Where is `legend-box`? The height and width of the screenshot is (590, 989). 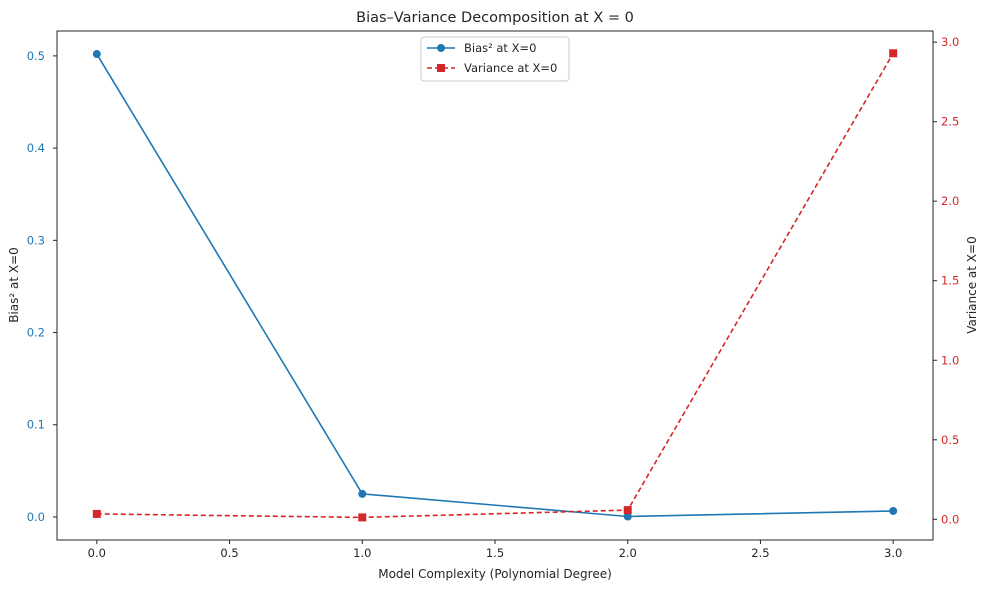 legend-box is located at coordinates (495, 59).